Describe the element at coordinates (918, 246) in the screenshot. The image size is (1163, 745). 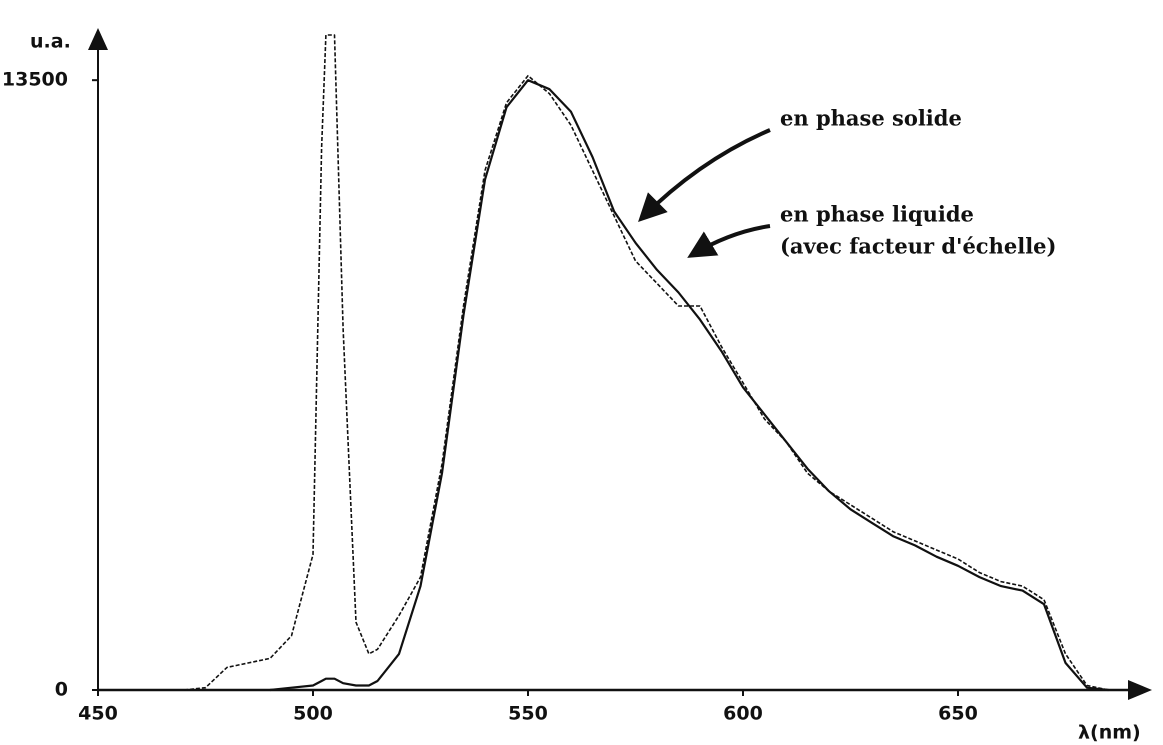
I see `annotation: (avec facteur d'échelle)` at that location.